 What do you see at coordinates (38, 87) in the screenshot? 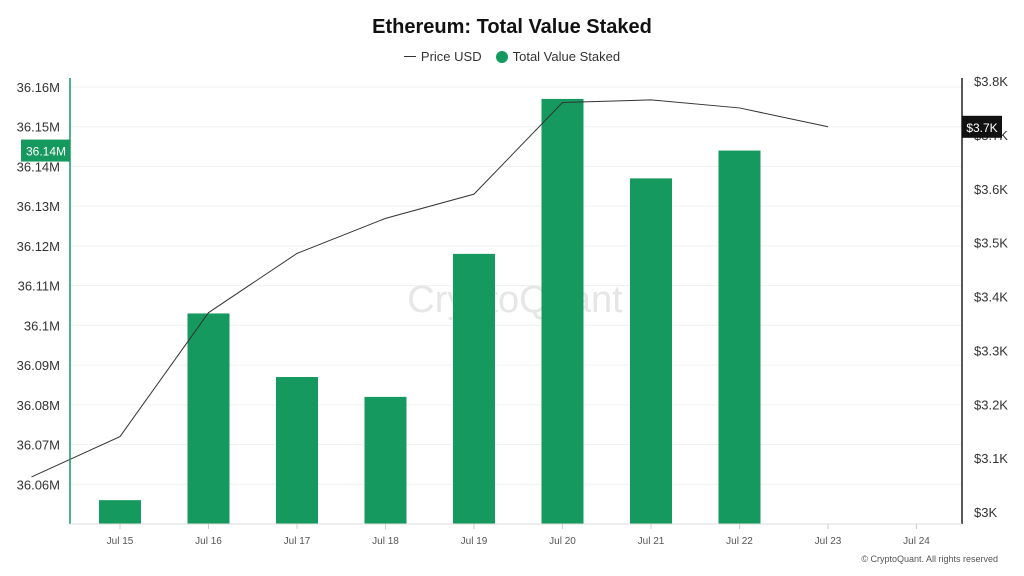
I see `left-tick-label: 36.16M` at bounding box center [38, 87].